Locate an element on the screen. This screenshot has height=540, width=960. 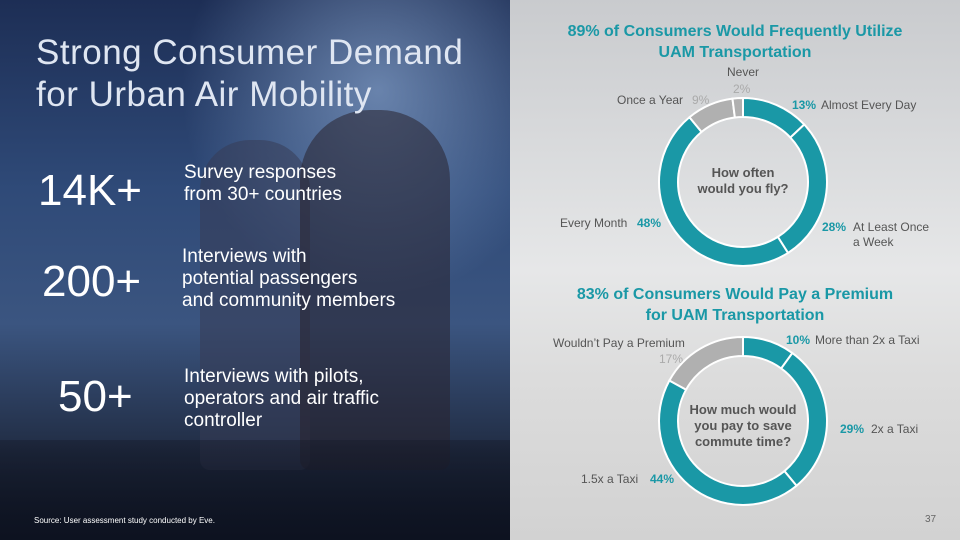
stat-value: 200+ is located at coordinates (92, 281).